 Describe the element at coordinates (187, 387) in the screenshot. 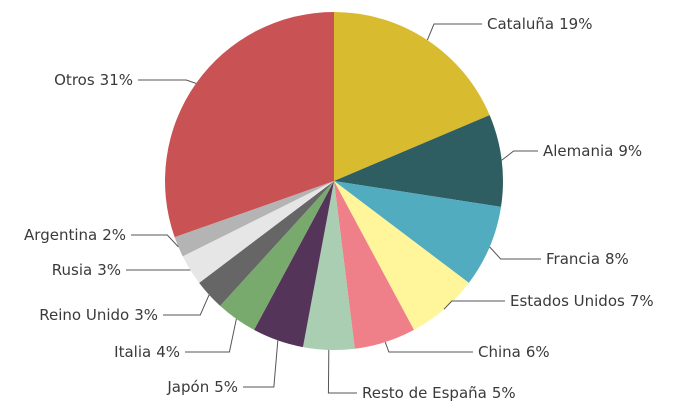

I see `slice-name: Japón` at that location.